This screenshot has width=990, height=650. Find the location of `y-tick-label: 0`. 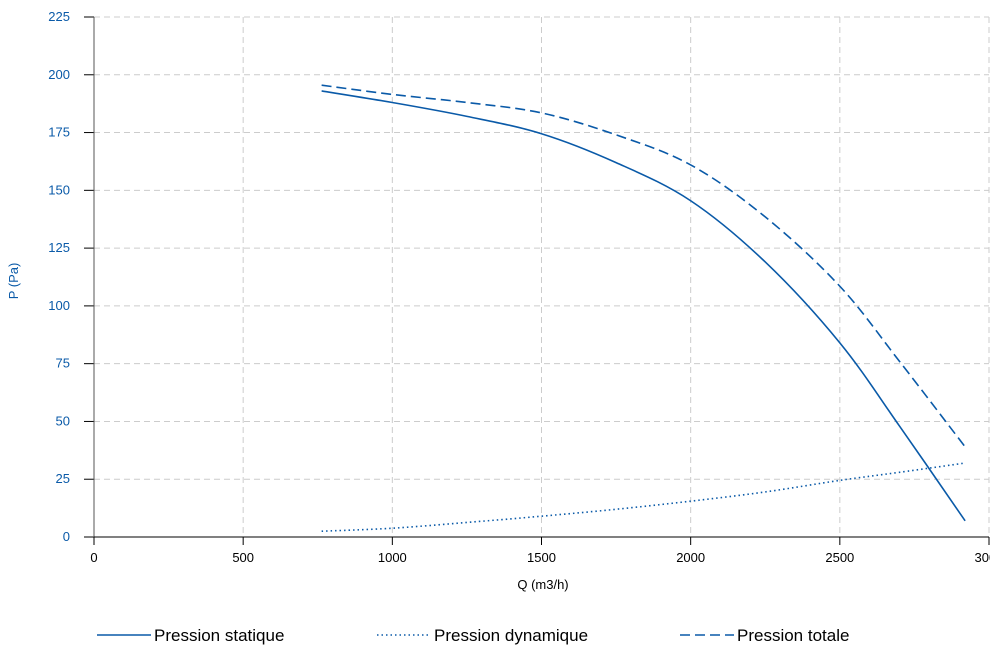

y-tick-label: 0 is located at coordinates (66, 536).